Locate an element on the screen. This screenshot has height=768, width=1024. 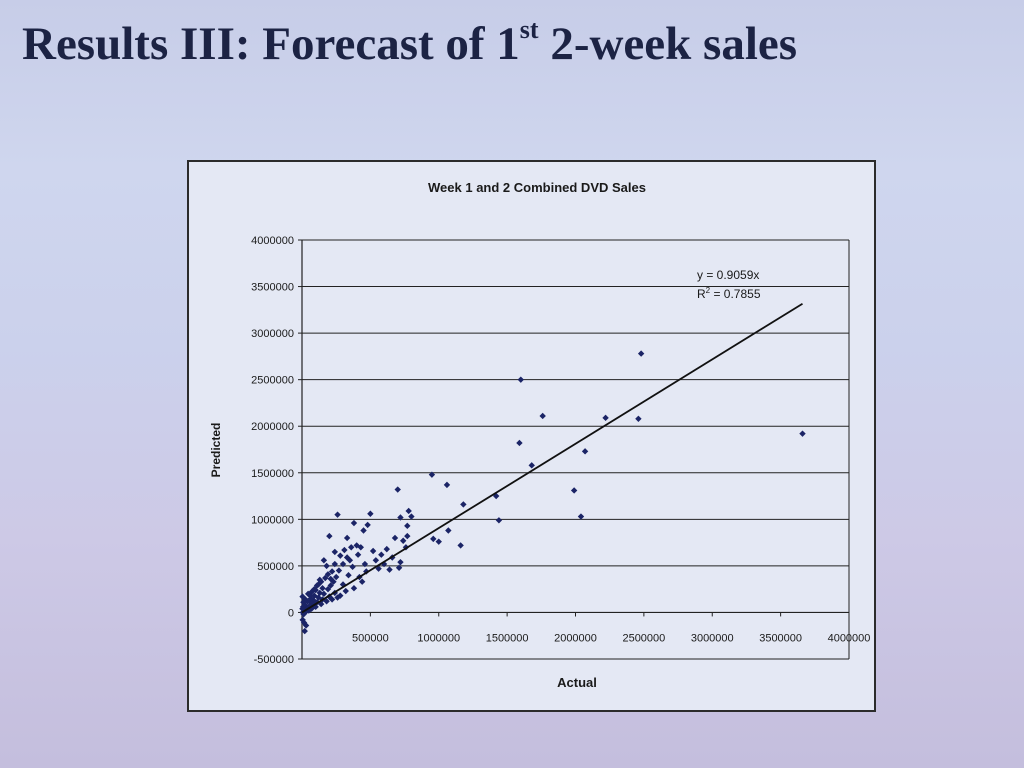
trendline-equation: y = 0.9059x is located at coordinates (728, 275).